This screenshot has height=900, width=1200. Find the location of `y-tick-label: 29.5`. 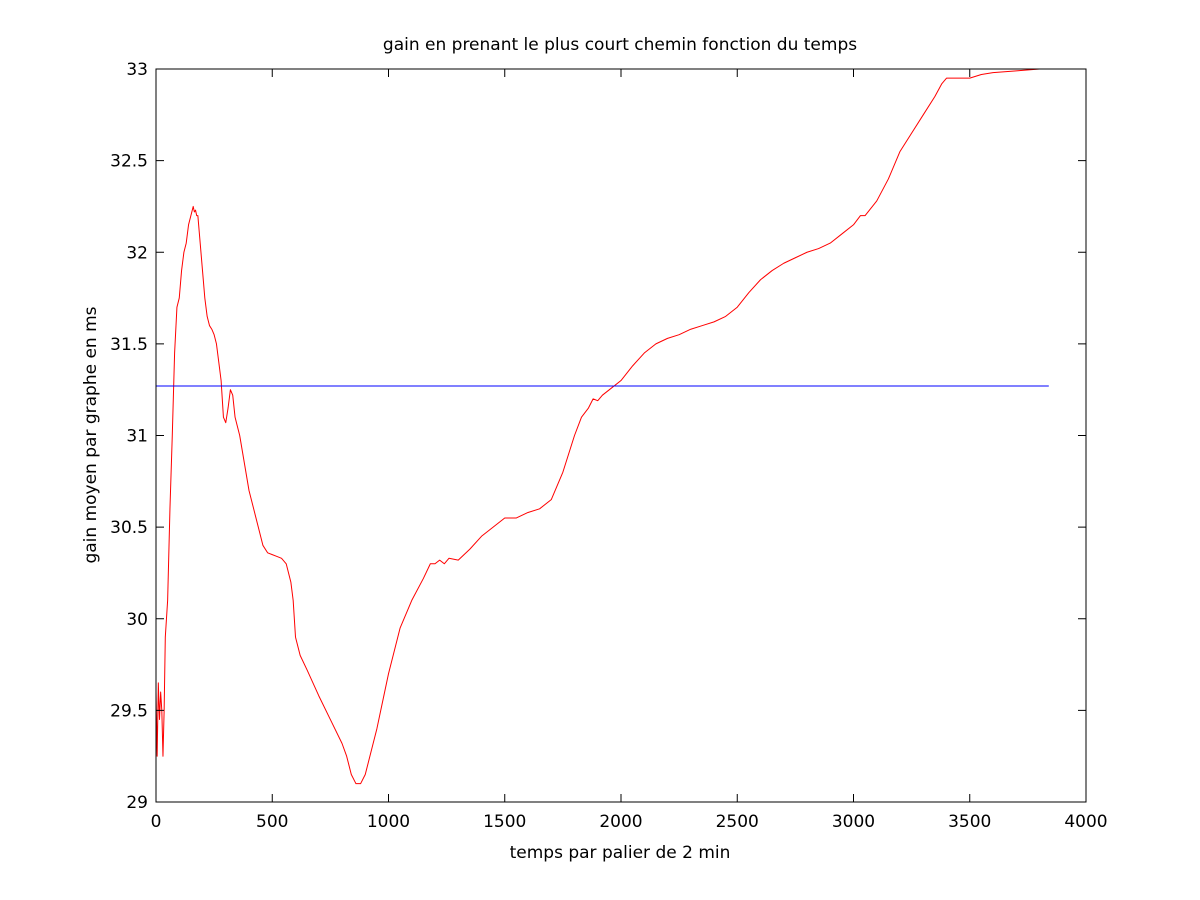

y-tick-label: 29.5 is located at coordinates (129, 711).